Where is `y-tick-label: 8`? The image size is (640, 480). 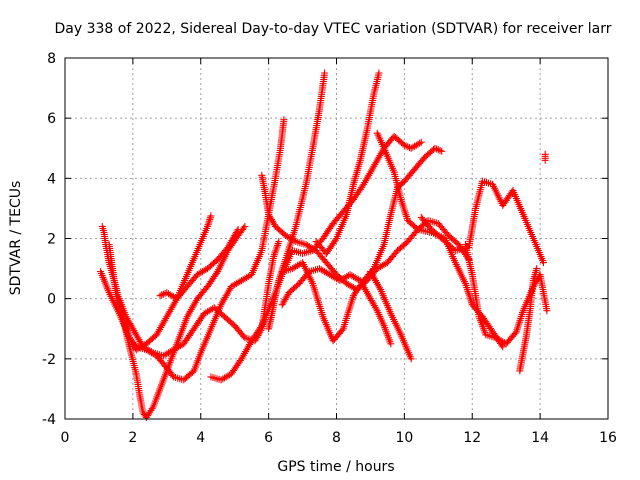
y-tick-label: 8 is located at coordinates (51, 59).